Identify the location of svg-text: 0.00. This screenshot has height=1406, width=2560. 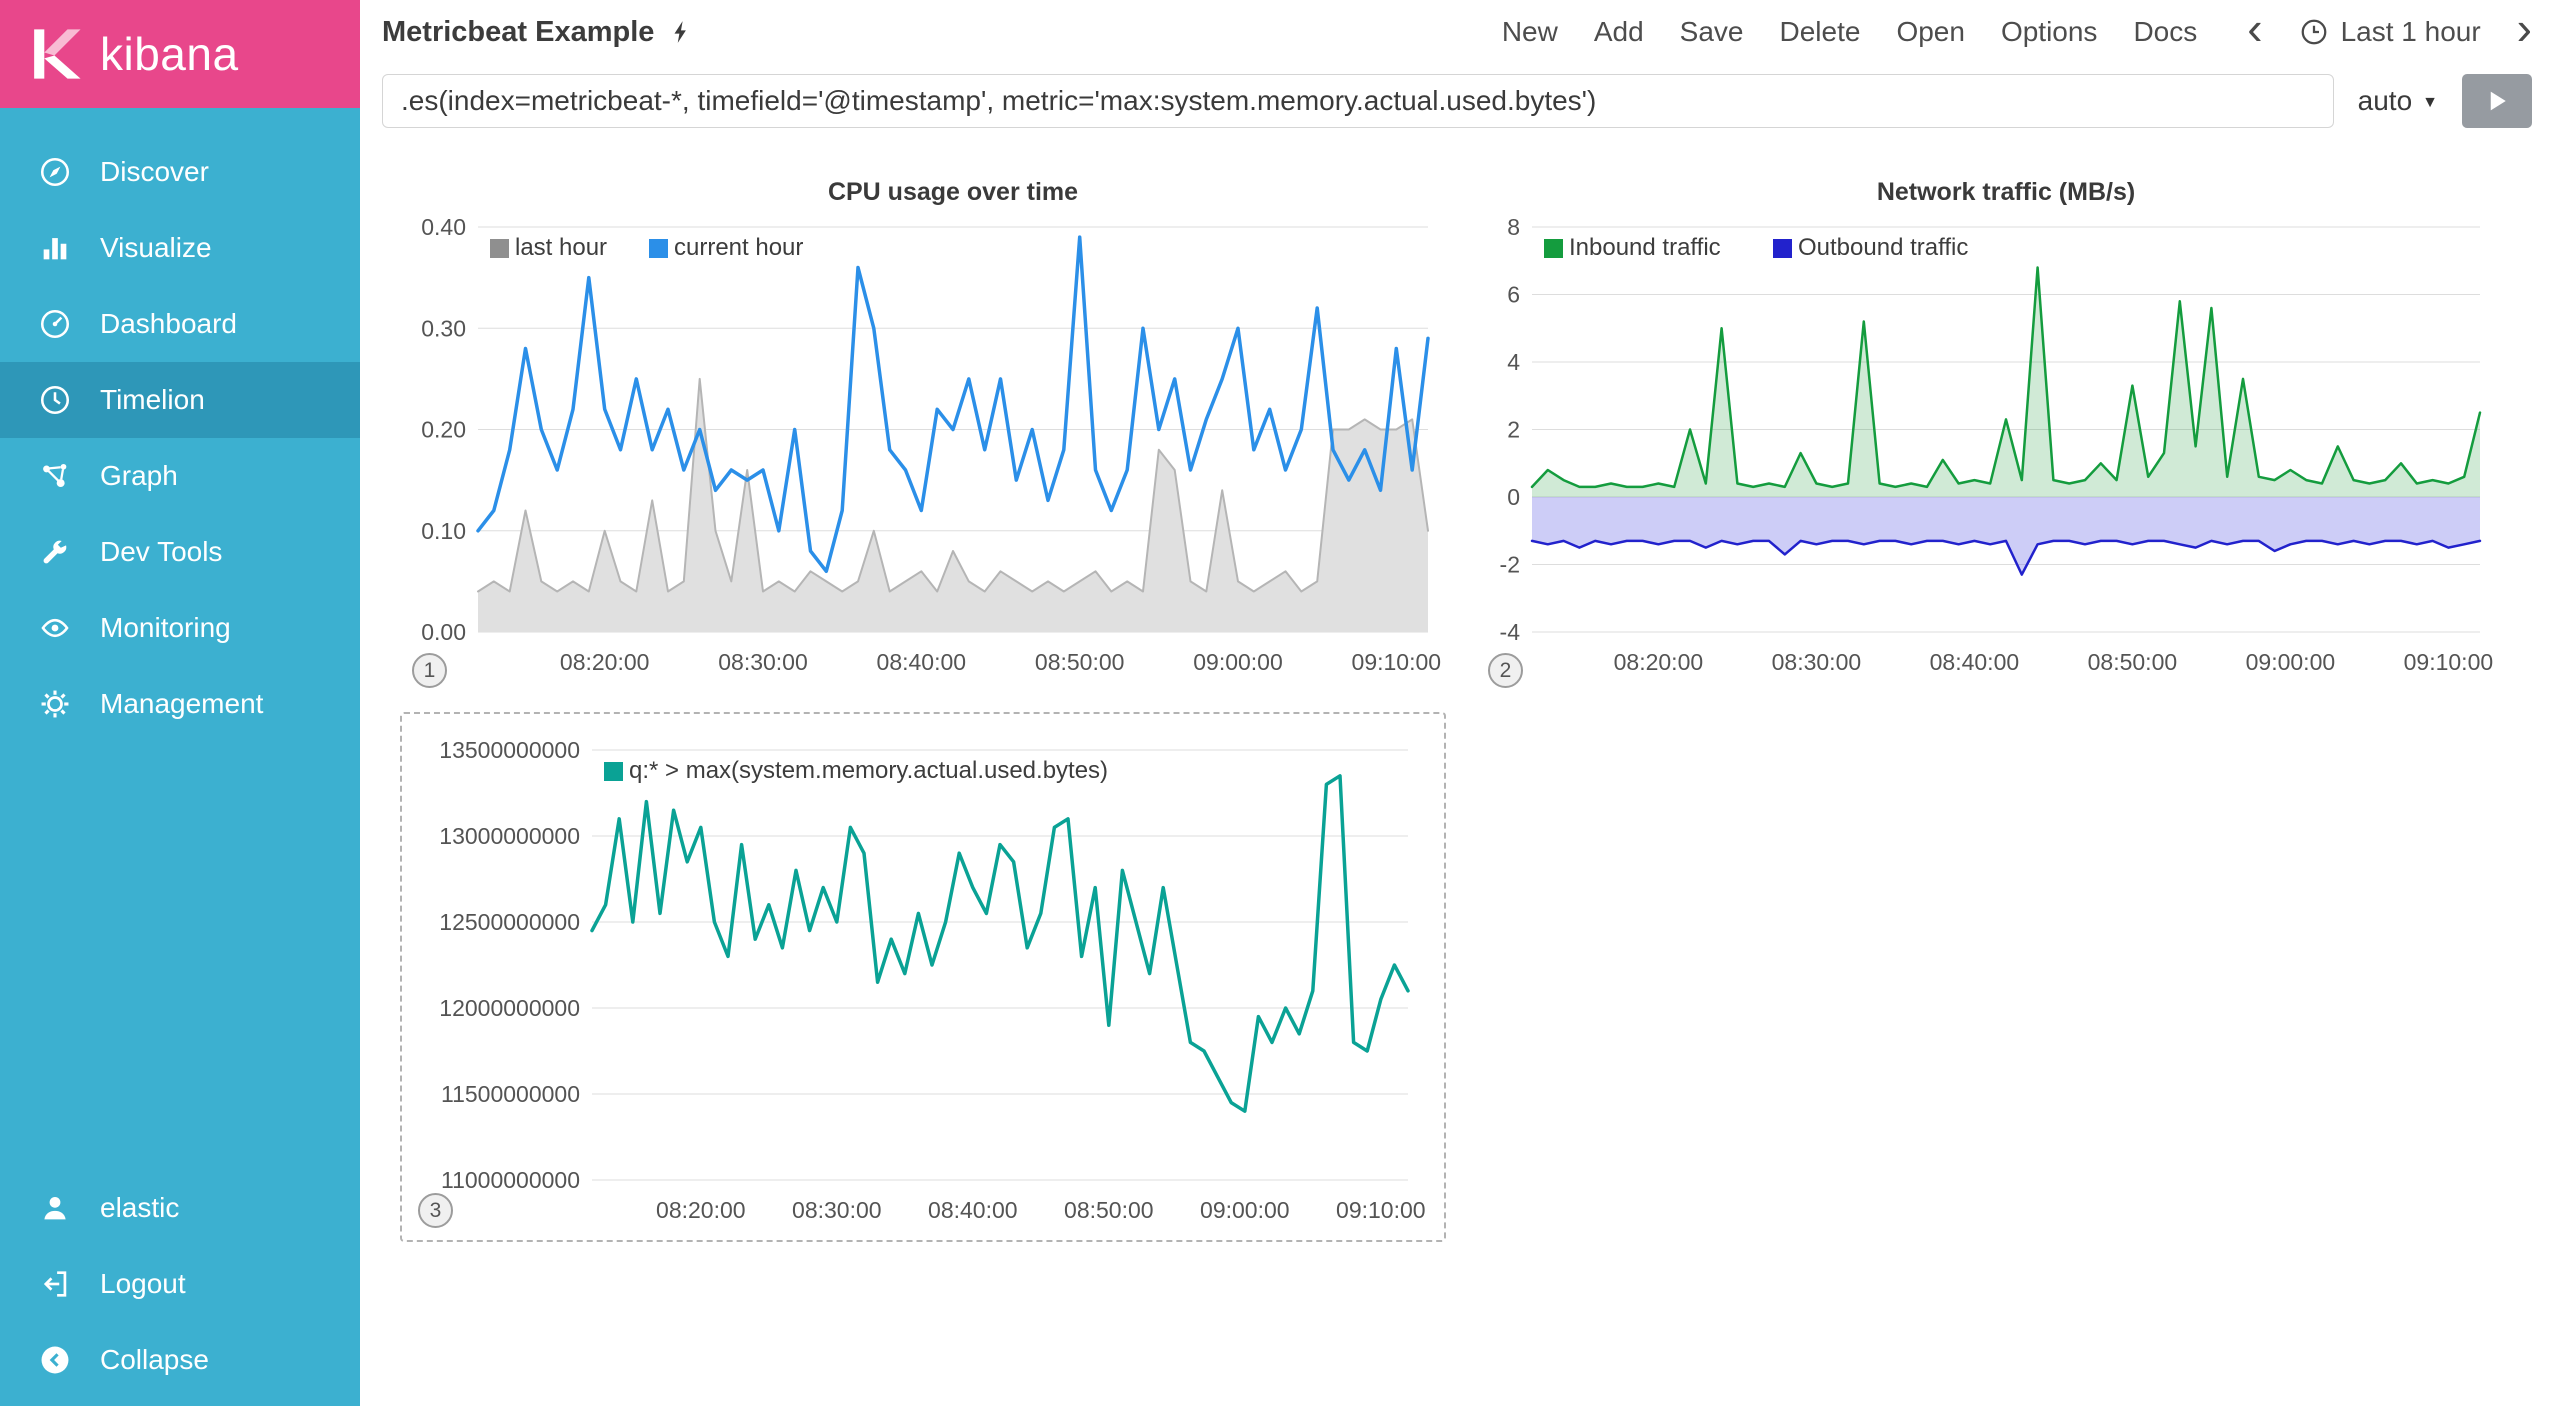
(443, 632).